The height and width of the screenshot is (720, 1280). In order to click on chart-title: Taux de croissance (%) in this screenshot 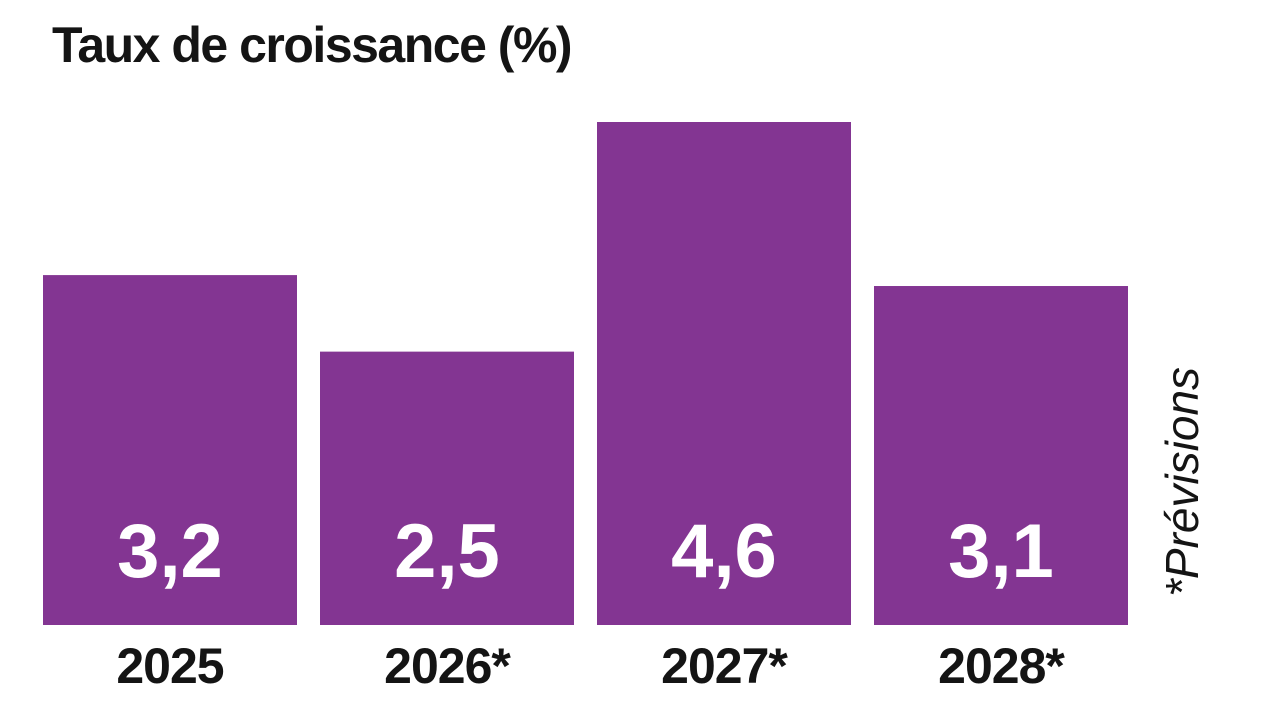, I will do `click(312, 45)`.